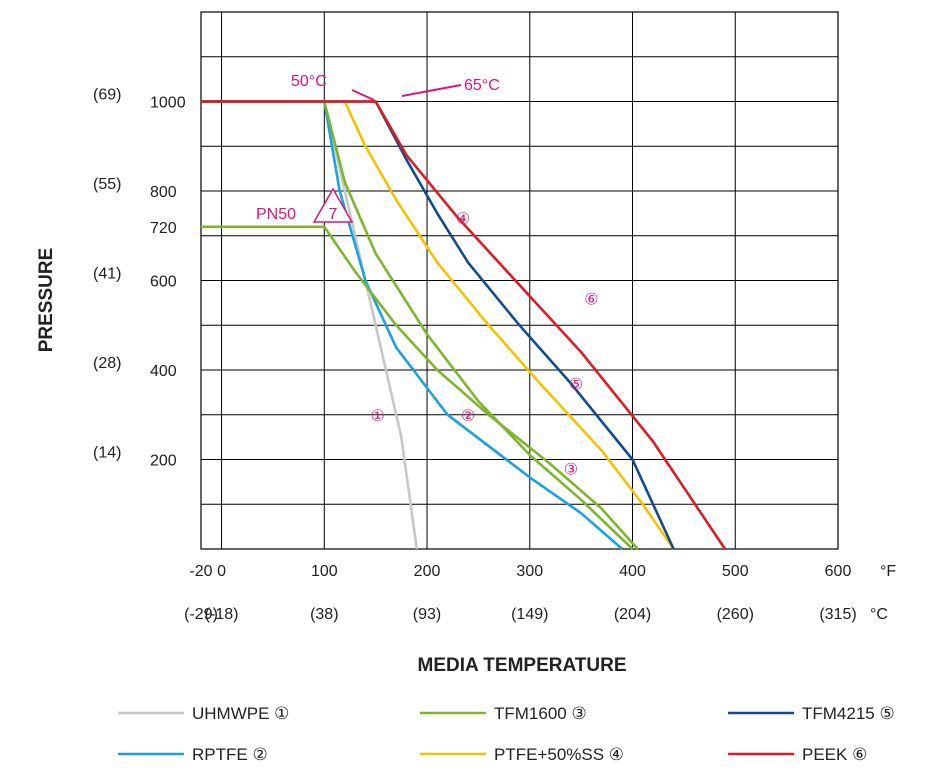 This screenshot has width=932, height=771. Describe the element at coordinates (378, 148) in the screenshot. I see `annotation-layer: 50°C 65°C PN50 7` at that location.